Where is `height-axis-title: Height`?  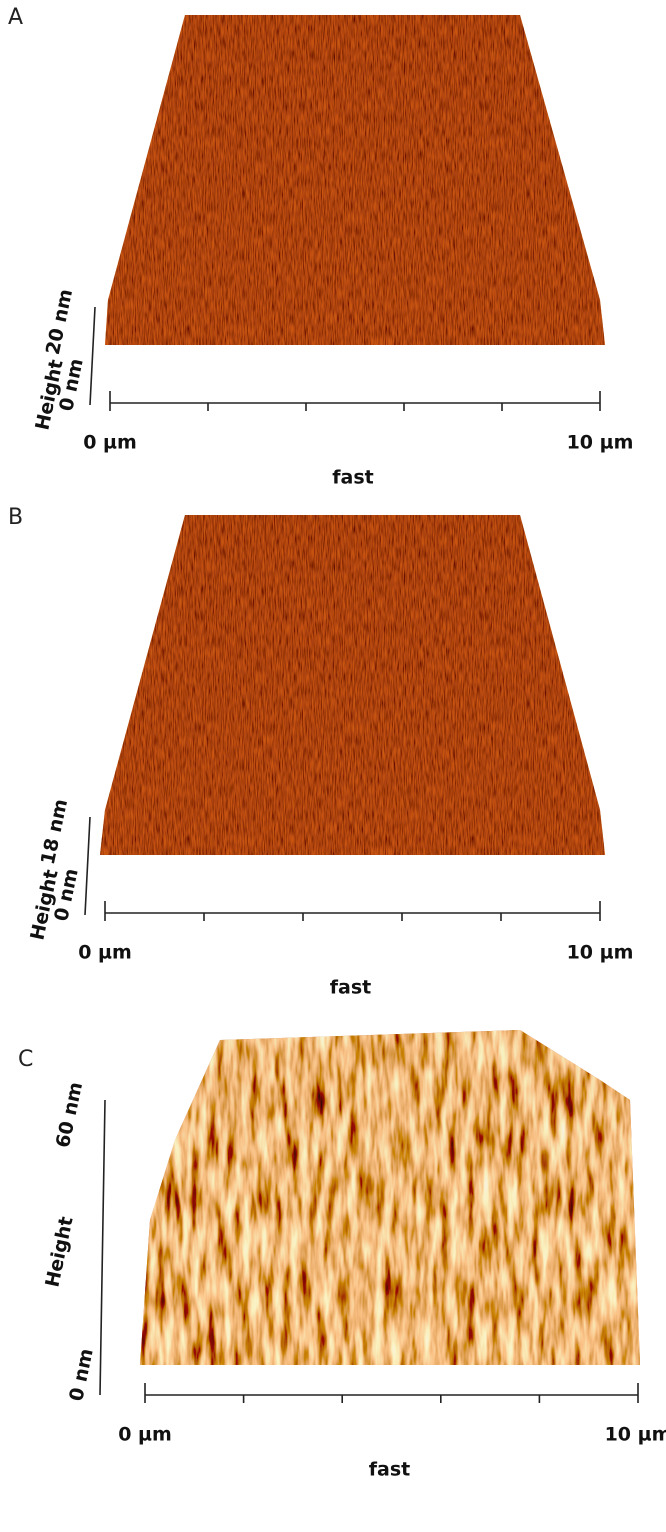
height-axis-title: Height is located at coordinates (59, 1252).